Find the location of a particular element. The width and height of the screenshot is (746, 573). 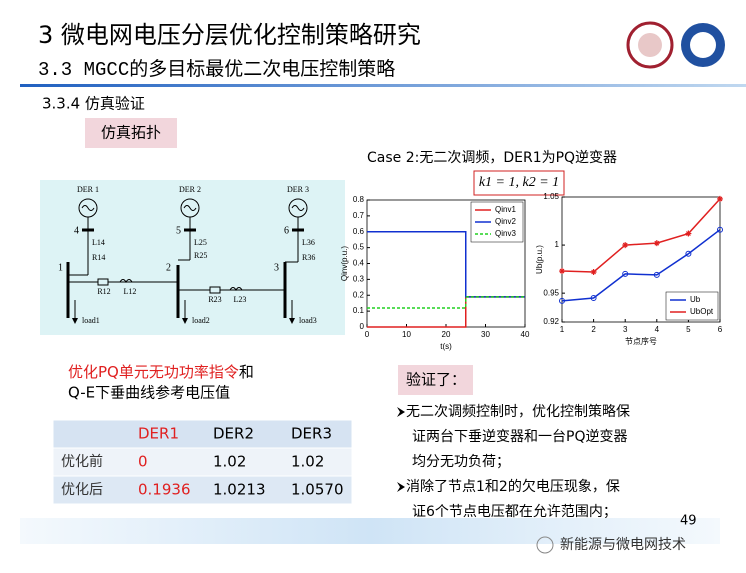

diagram-bg is located at coordinates (192, 257).